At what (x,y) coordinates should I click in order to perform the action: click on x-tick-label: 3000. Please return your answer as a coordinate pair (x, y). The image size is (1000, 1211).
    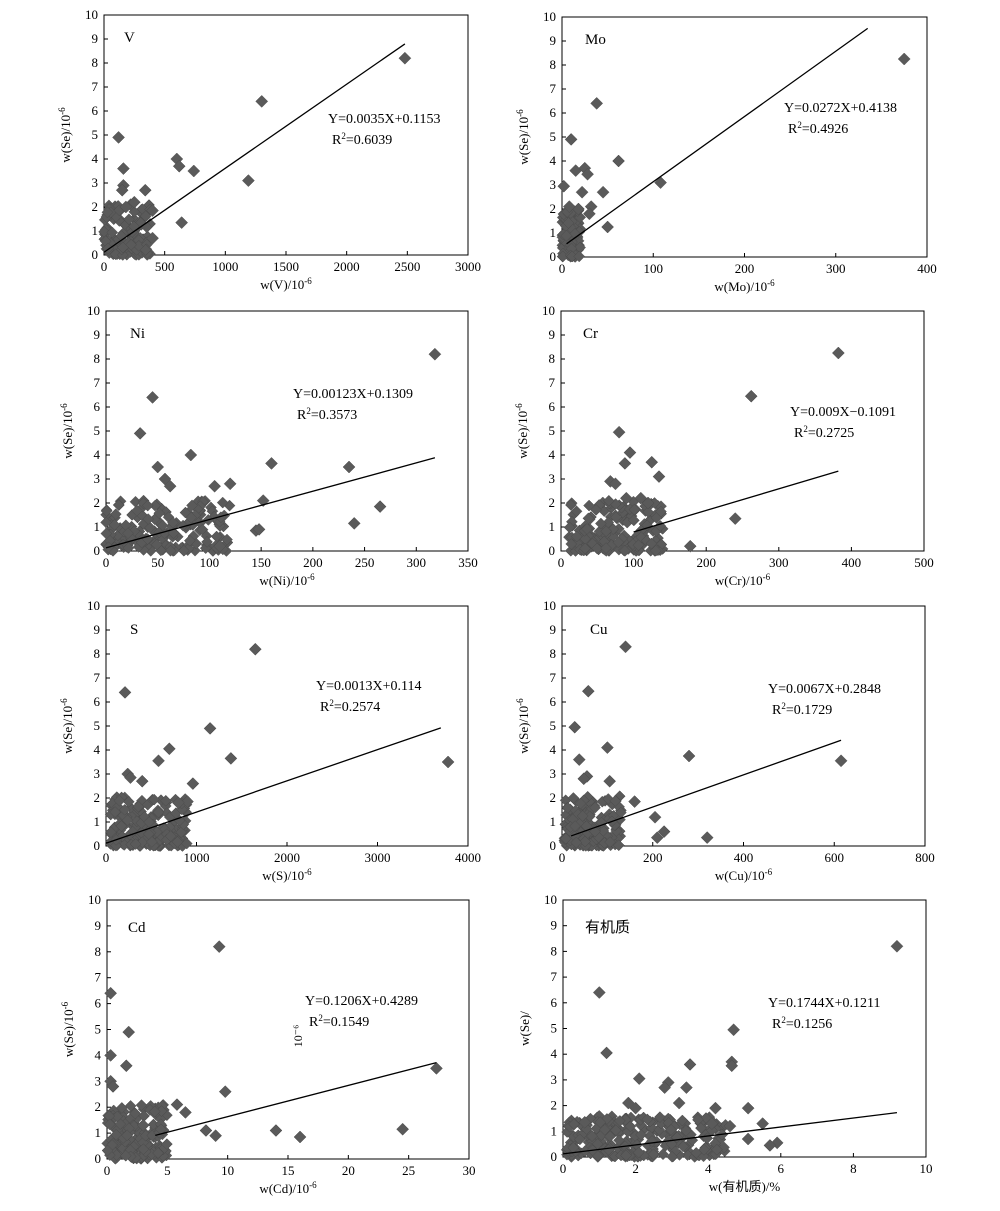
    Looking at the image, I should click on (378, 857).